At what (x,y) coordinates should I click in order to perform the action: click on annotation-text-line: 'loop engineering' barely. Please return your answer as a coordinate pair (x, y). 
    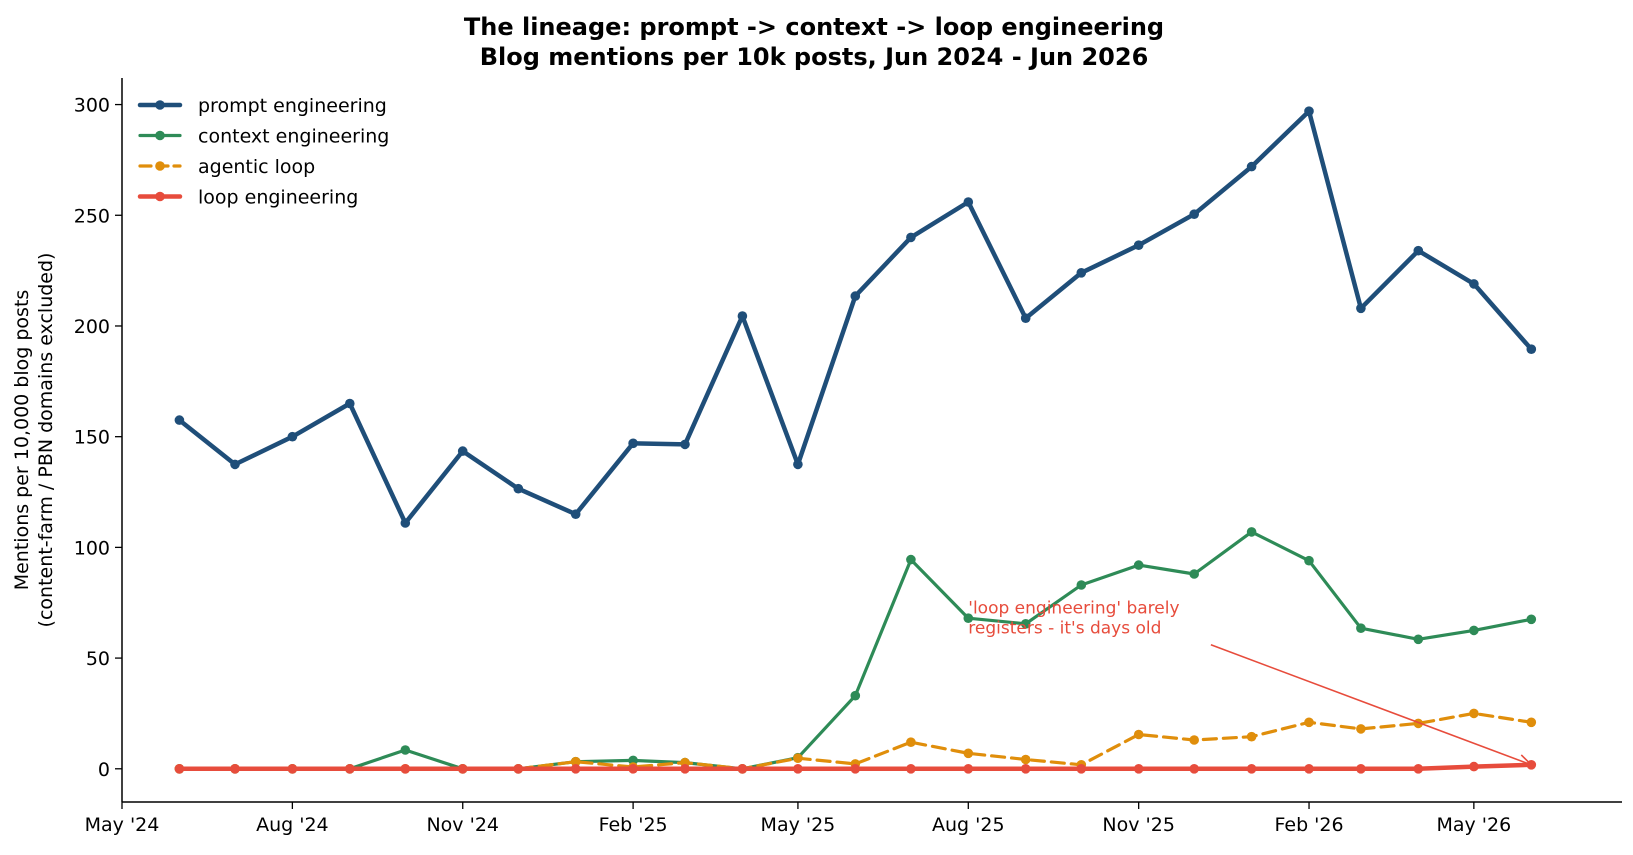
    Looking at the image, I should click on (1073, 609).